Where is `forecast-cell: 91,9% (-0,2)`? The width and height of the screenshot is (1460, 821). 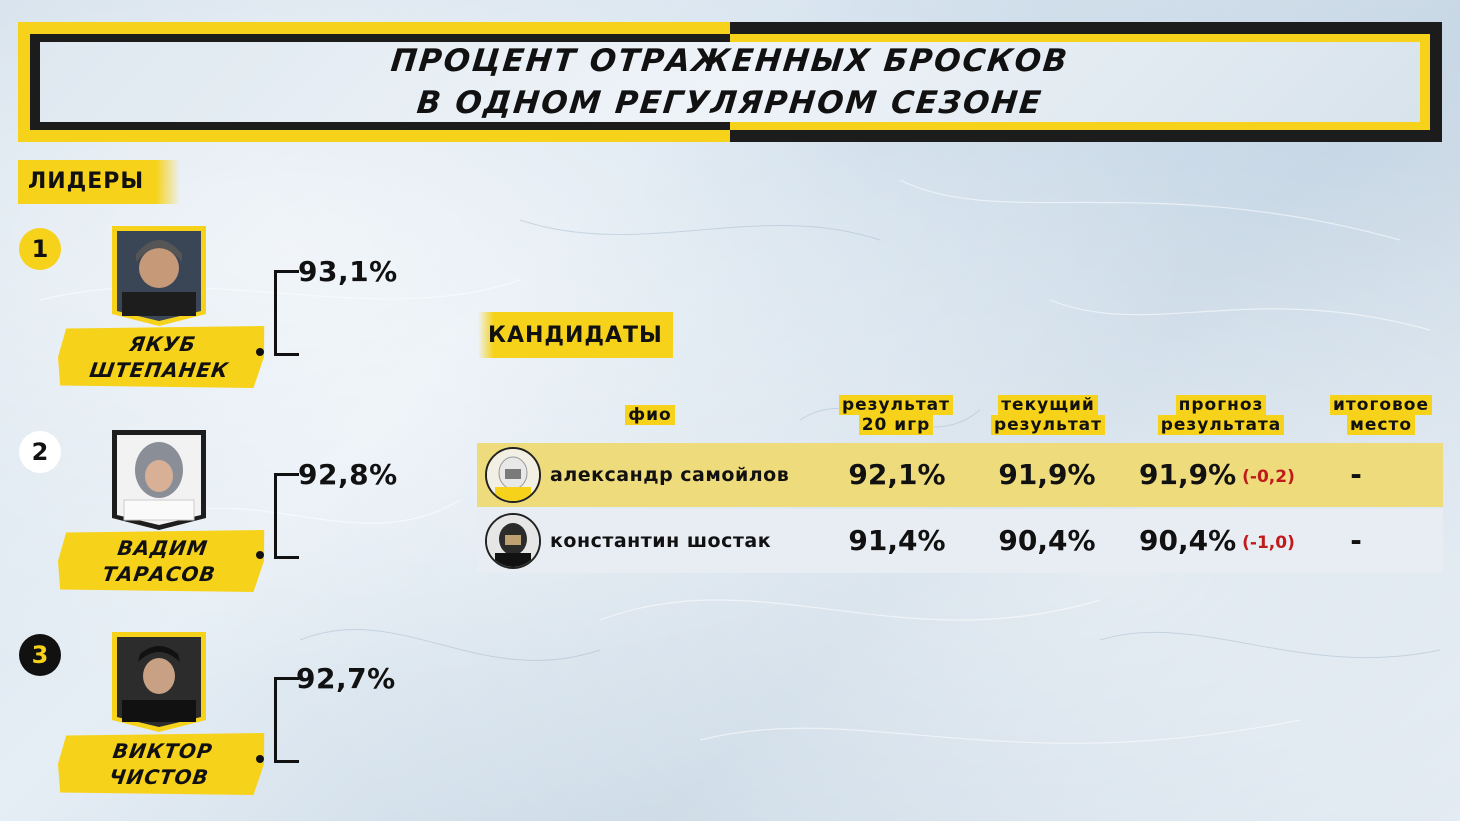
forecast-cell: 91,9% (-0,2) is located at coordinates (1229, 476).